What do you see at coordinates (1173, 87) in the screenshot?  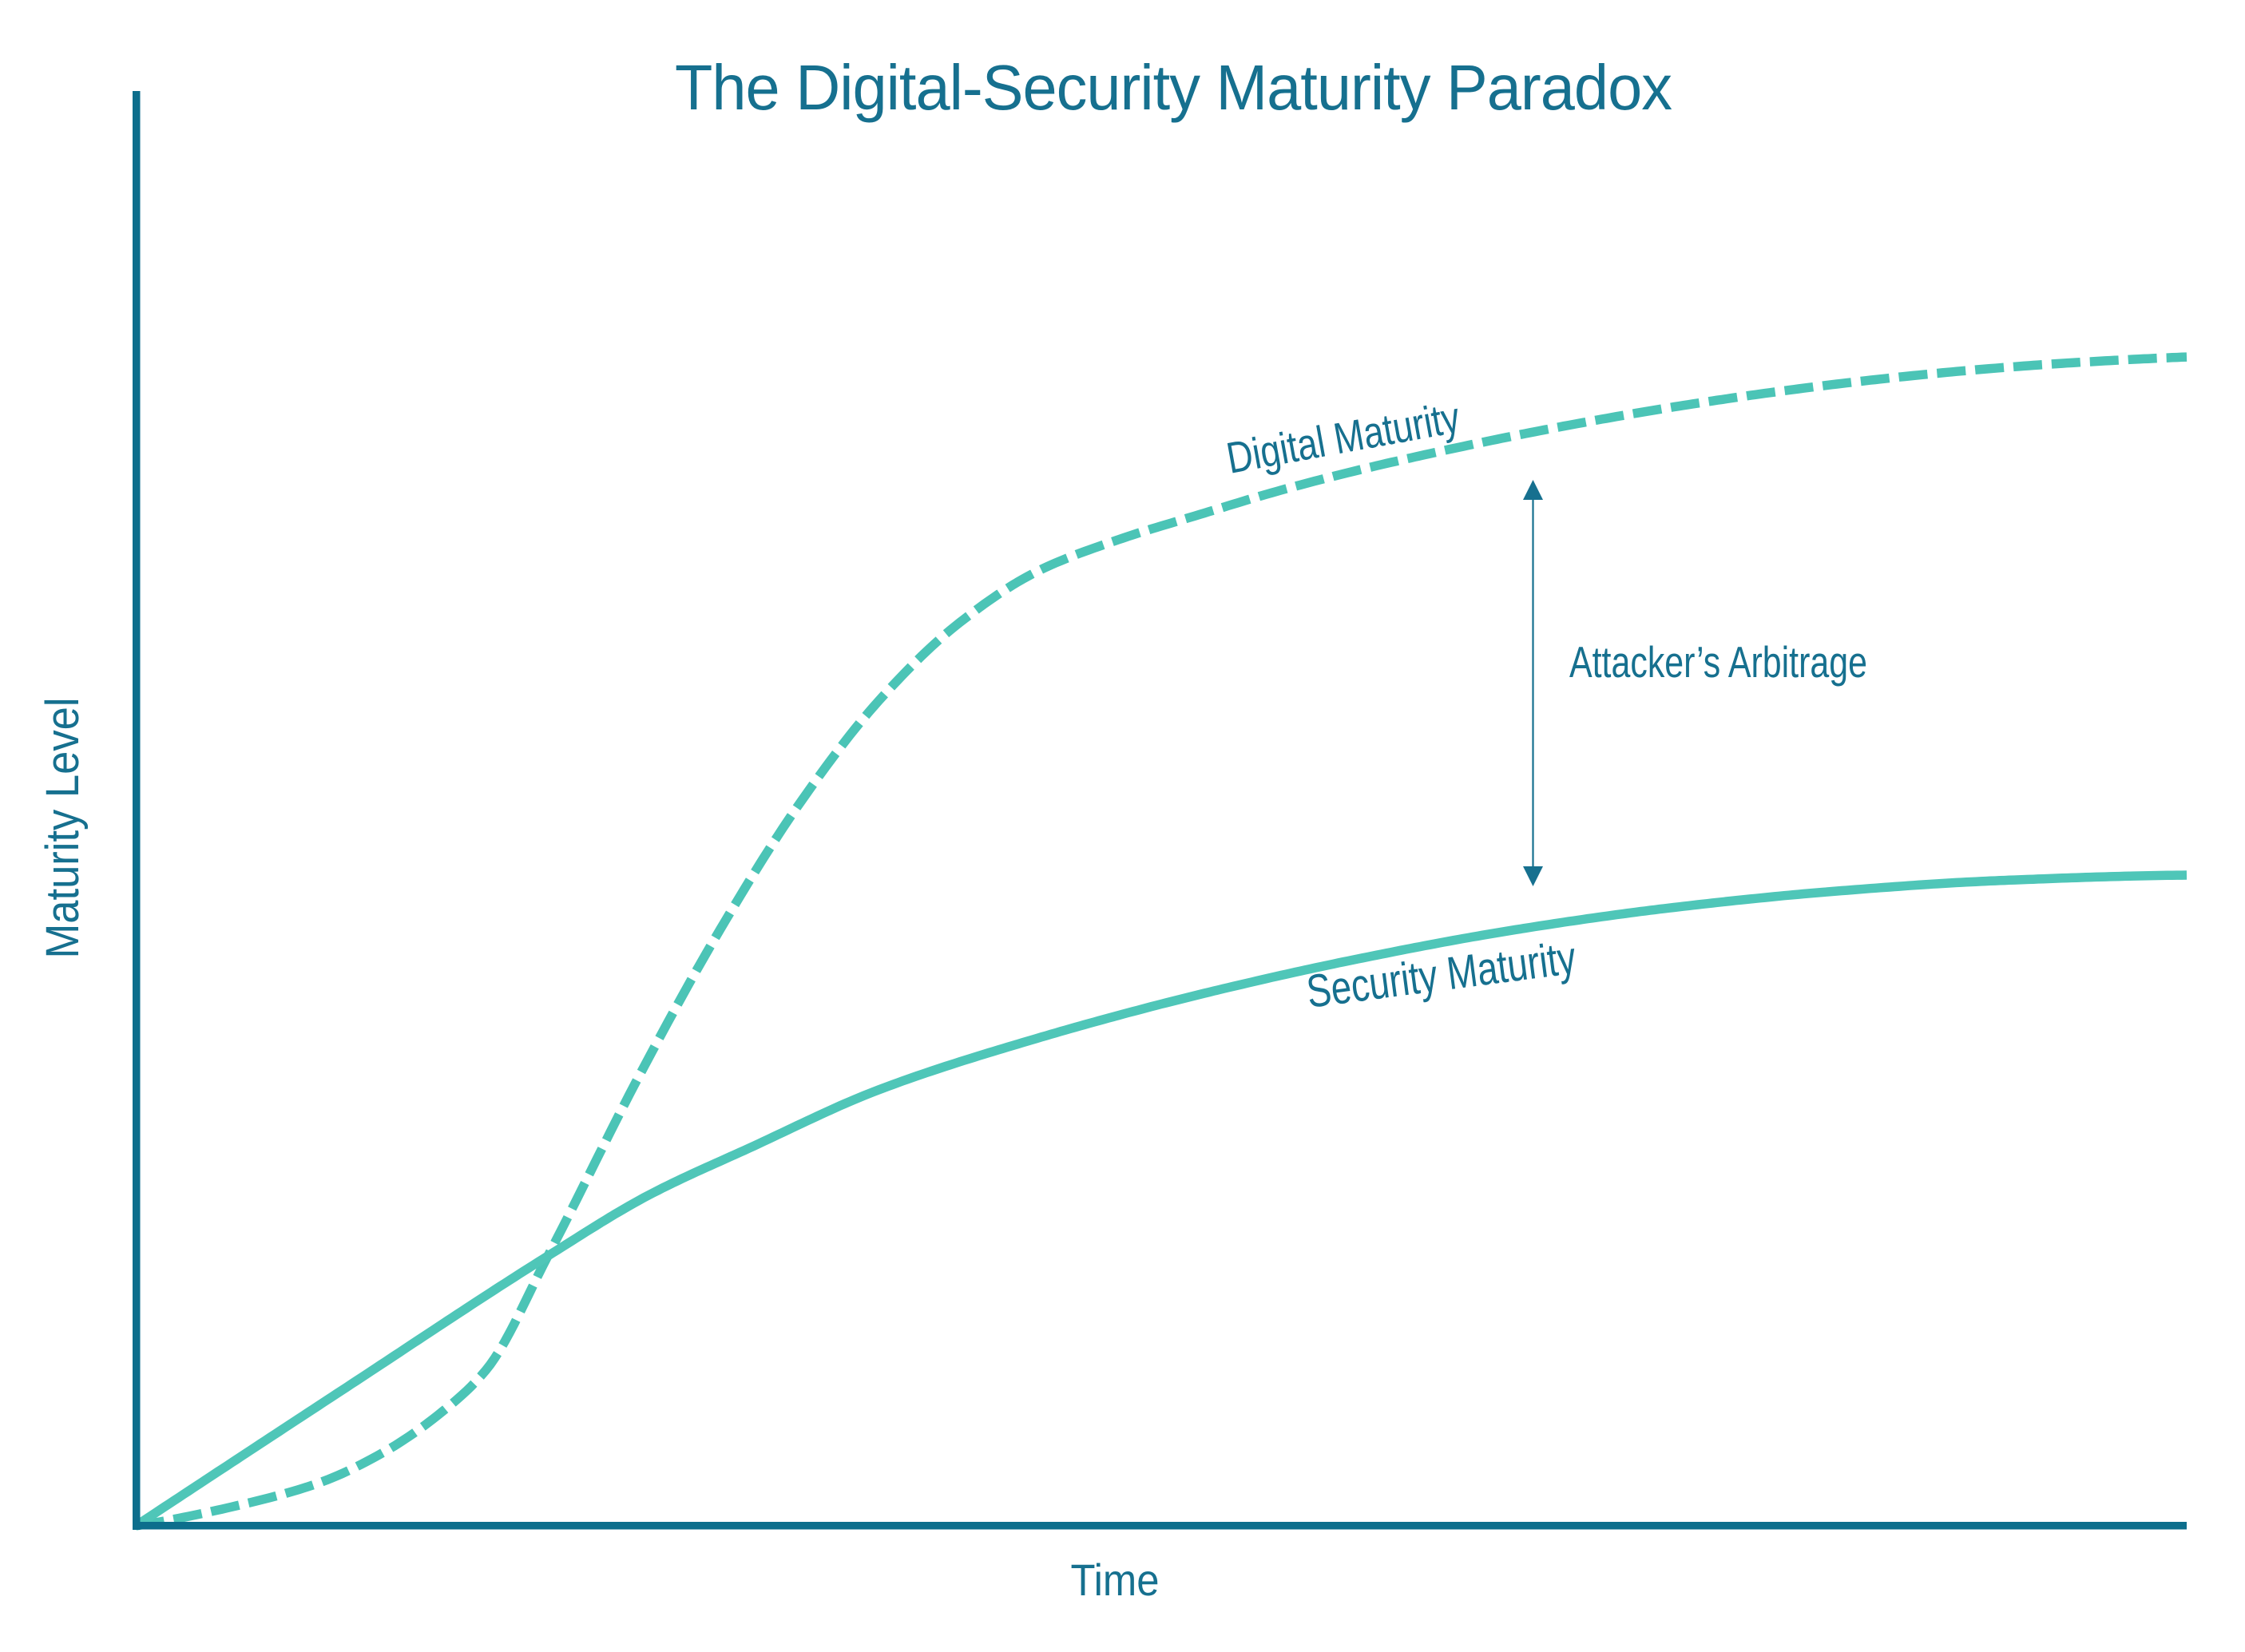 I see `svg-text:The Digital-Security Maturity: The Digital-Security Maturity Paradox` at bounding box center [1173, 87].